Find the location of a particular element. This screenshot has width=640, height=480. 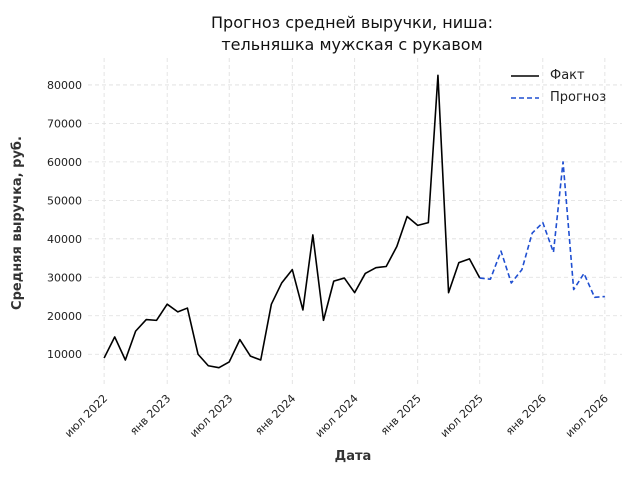

x-tick-label: янв 2026 is located at coordinates (526, 415).